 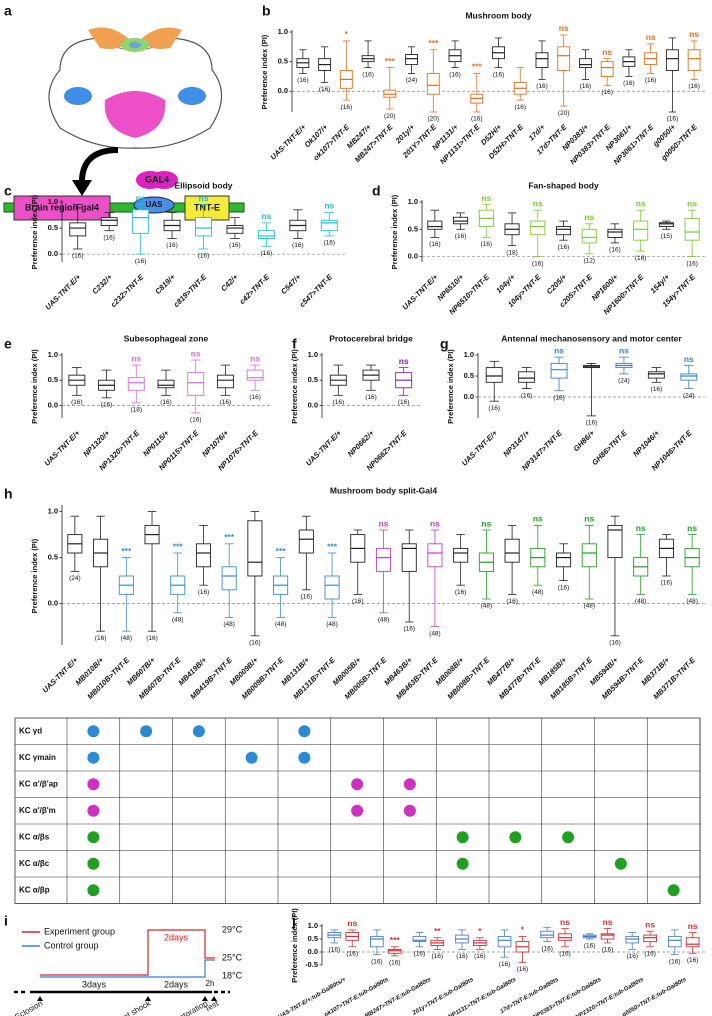 I want to click on chart-title: Antennal mechanosensory and motor center, so click(x=591, y=338).